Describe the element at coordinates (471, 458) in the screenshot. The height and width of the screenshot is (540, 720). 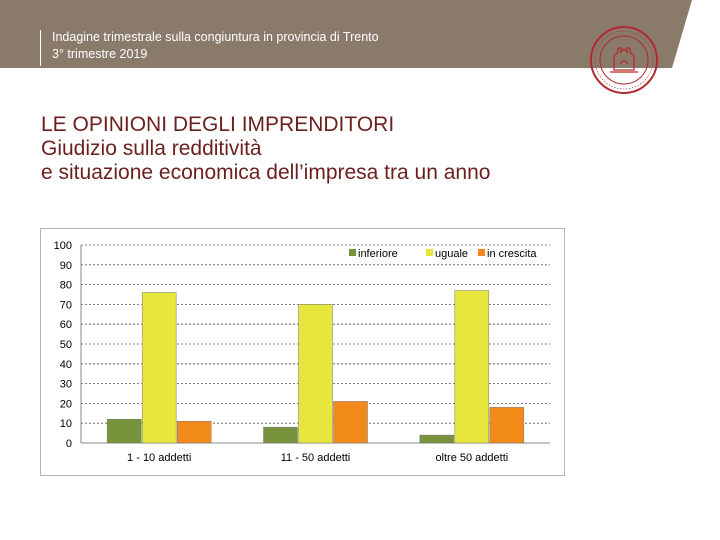
I see `x-tick-label: oltre 50 addetti` at that location.